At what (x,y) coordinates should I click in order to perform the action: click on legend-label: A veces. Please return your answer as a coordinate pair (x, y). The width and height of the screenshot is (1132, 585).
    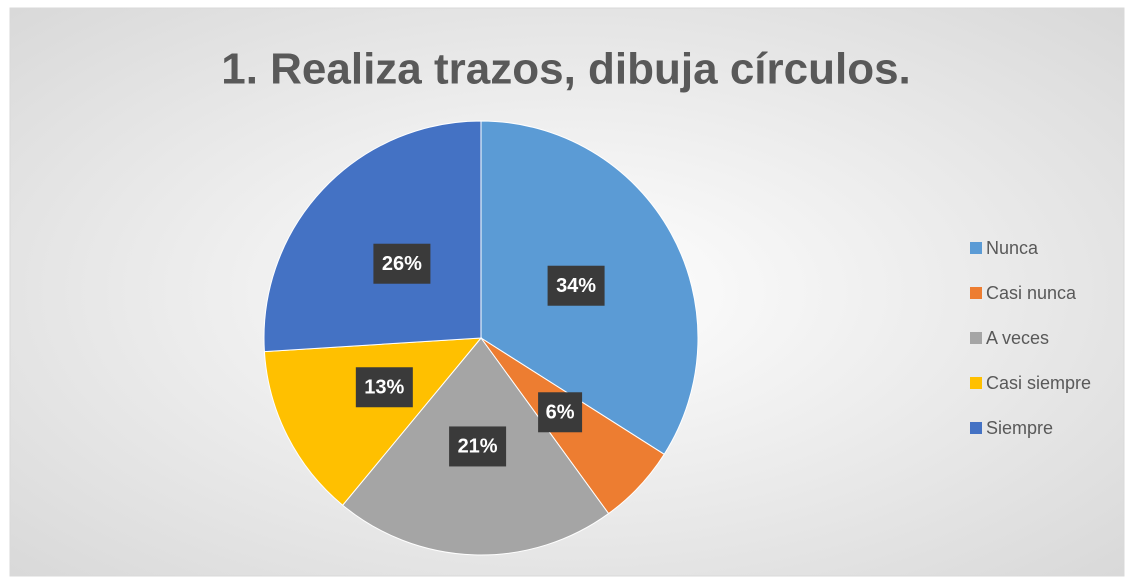
    Looking at the image, I should click on (1017, 338).